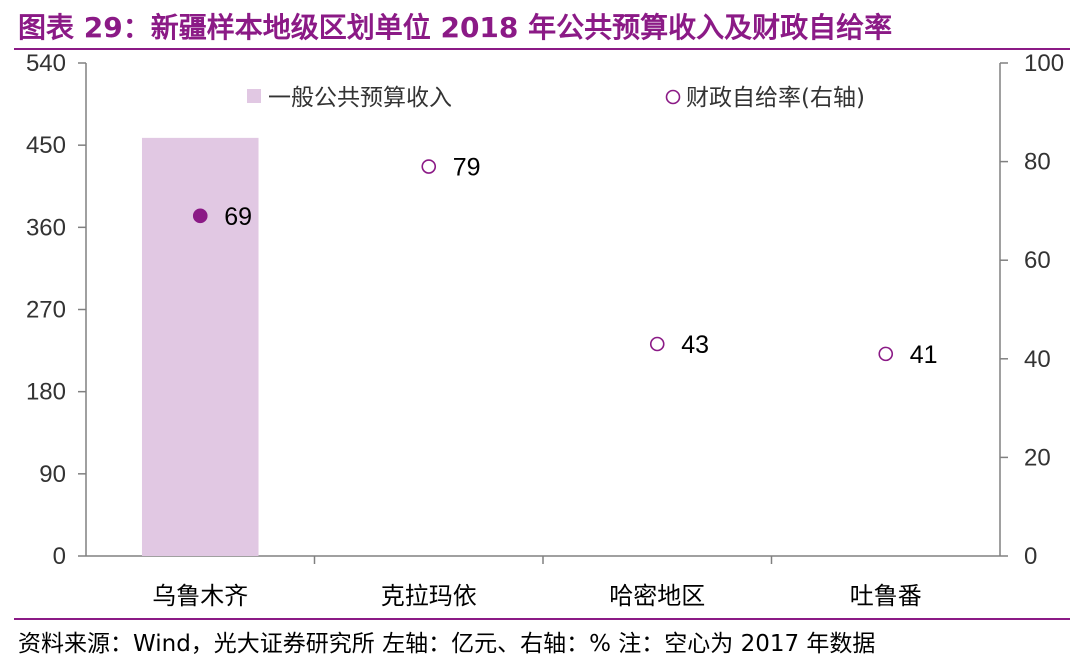 This screenshot has height=665, width=1080. What do you see at coordinates (1044, 63) in the screenshot?
I see `right-tick-label: 100` at bounding box center [1044, 63].